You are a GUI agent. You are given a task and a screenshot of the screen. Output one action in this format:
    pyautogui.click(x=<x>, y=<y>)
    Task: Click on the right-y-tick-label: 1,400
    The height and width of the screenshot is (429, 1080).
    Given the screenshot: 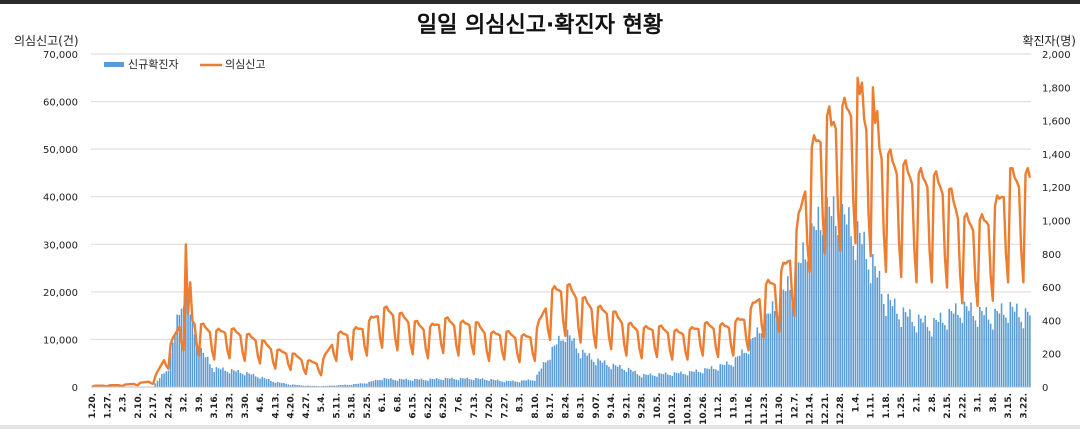 What is the action you would take?
    pyautogui.click(x=1056, y=155)
    